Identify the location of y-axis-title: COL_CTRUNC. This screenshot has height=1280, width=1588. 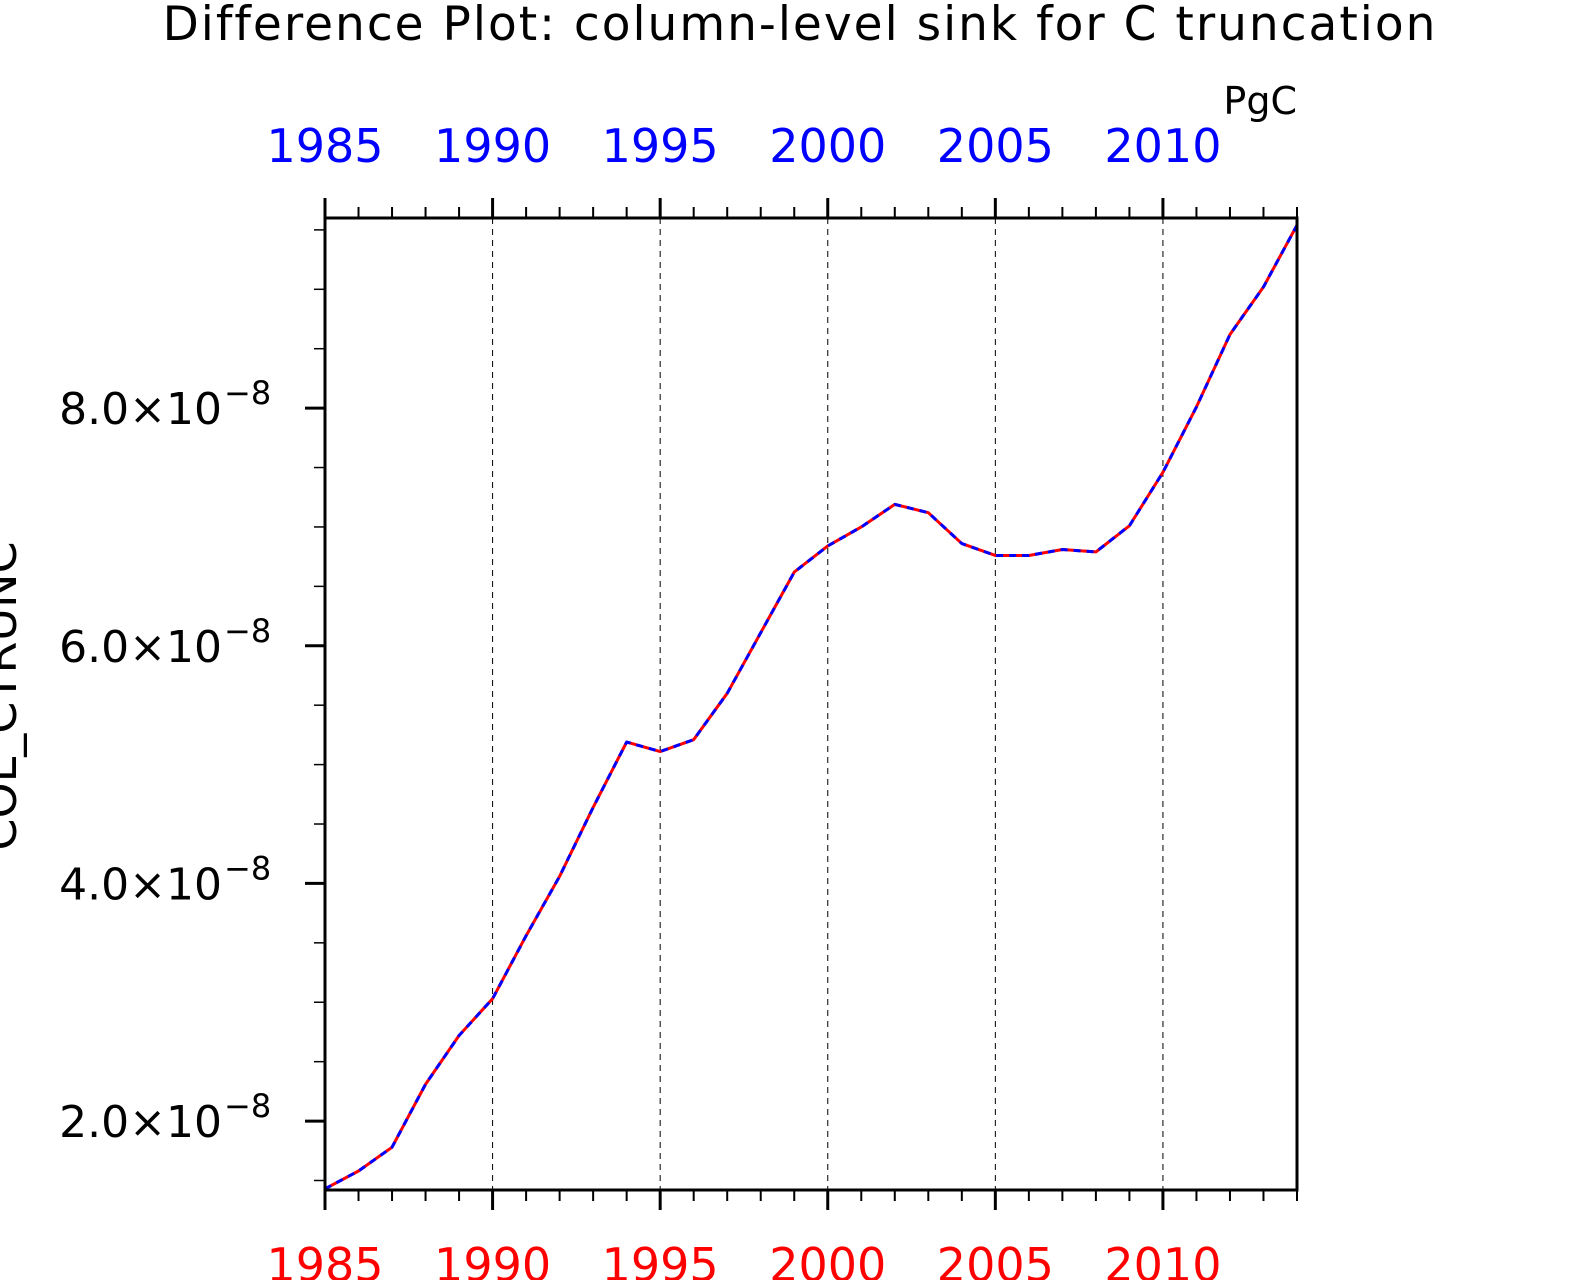
(13, 695).